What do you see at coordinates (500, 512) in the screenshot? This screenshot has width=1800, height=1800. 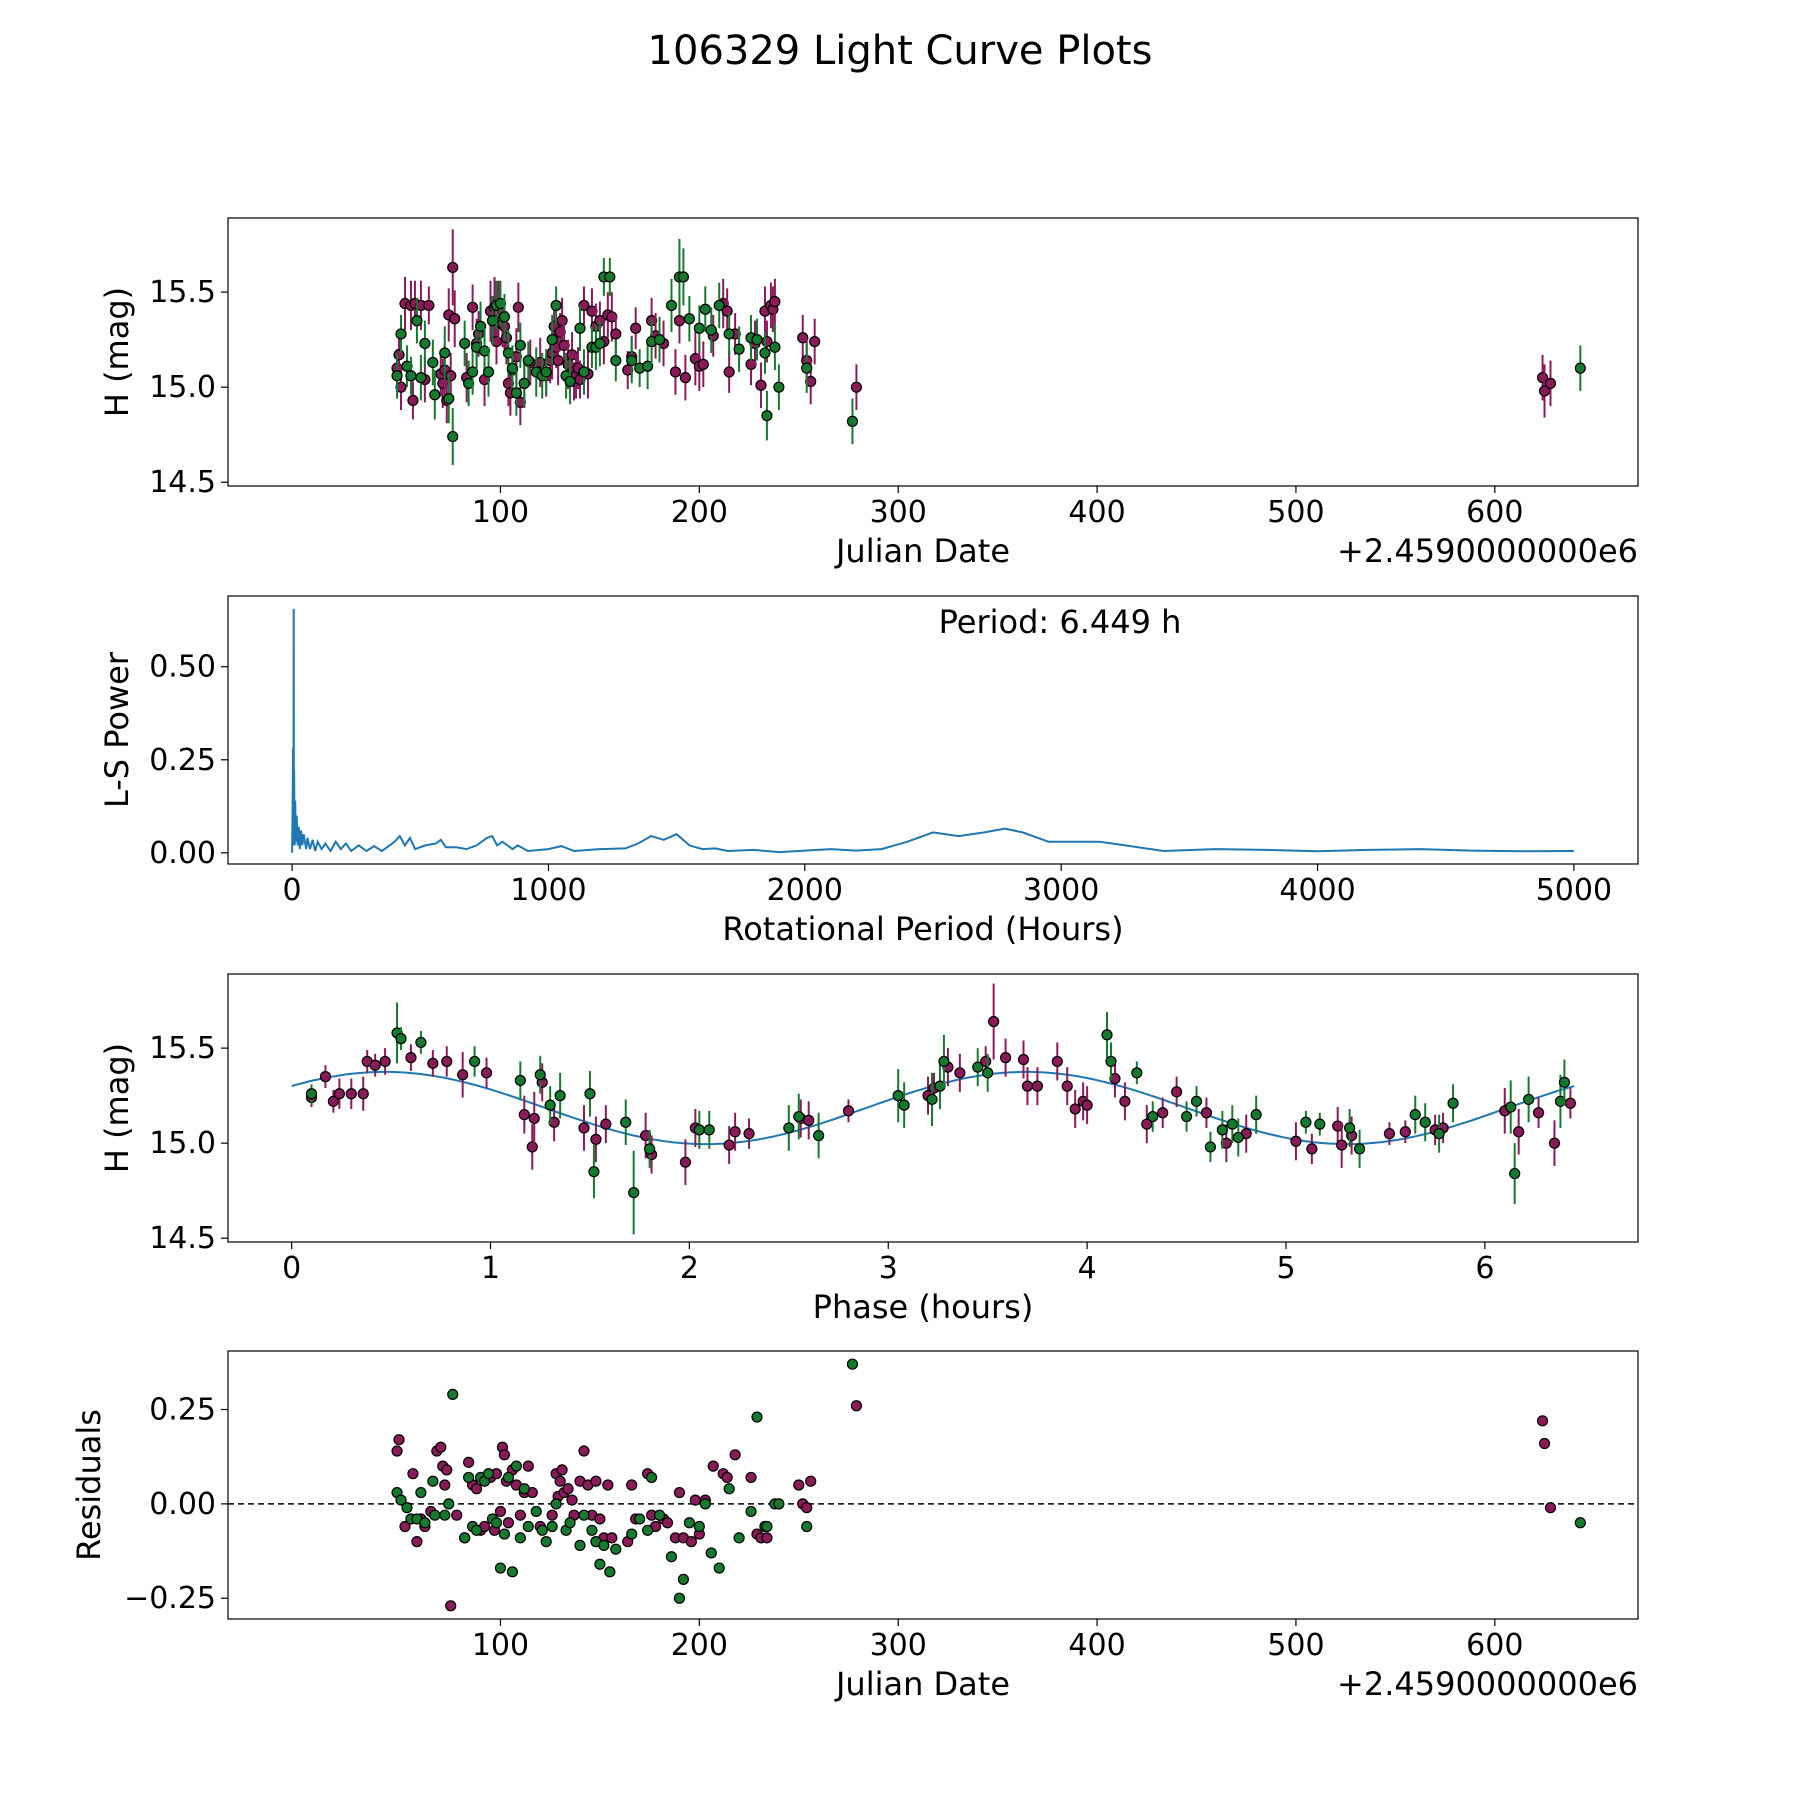 I see `x-tick-label: 100` at bounding box center [500, 512].